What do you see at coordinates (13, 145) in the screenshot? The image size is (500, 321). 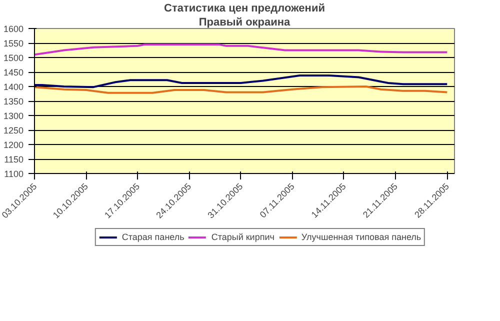 I see `y-tick-label: 1200` at bounding box center [13, 145].